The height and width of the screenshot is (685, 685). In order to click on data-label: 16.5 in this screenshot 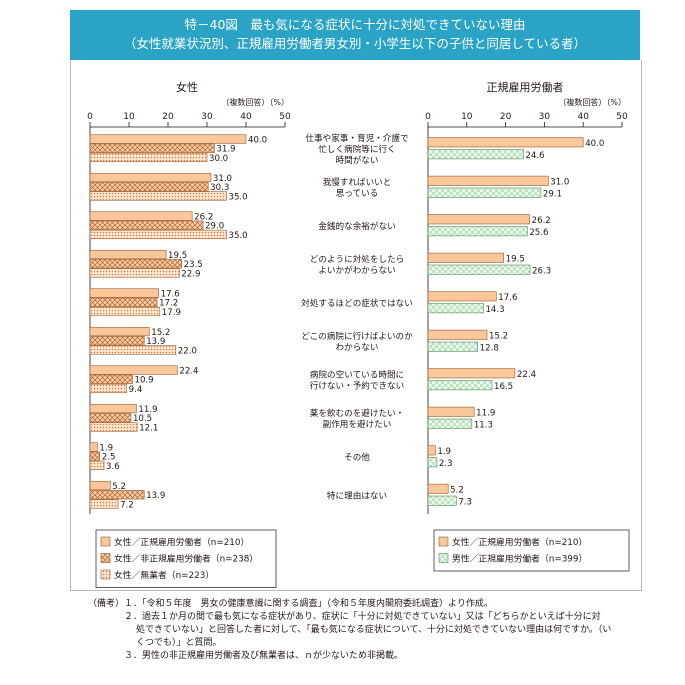, I will do `click(503, 387)`.